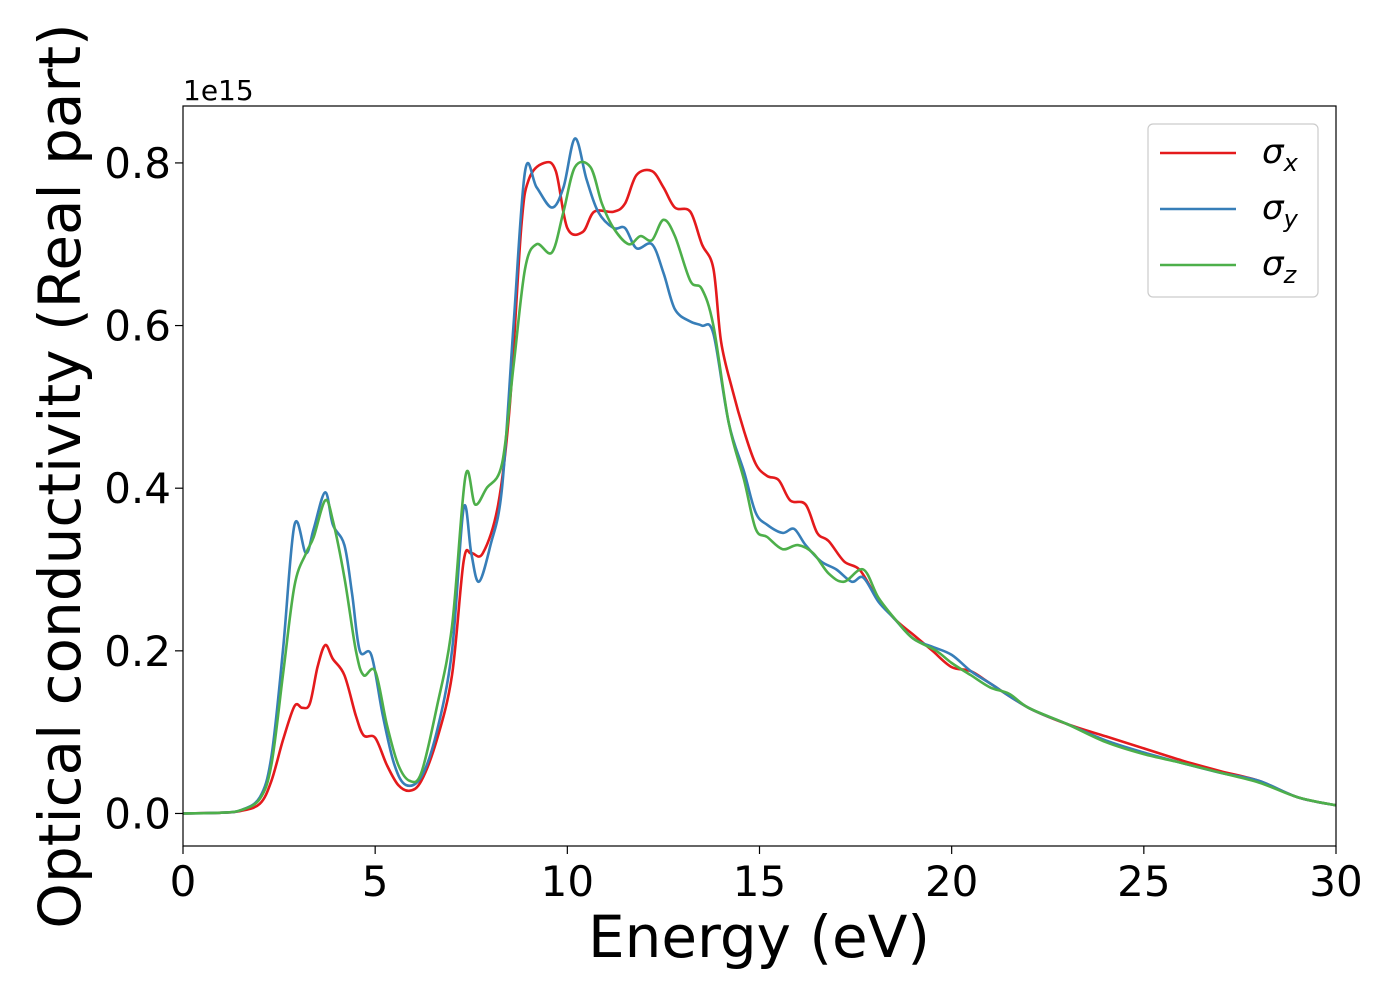 Image resolution: width=1400 pixels, height=1000 pixels. I want to click on y-axis-label: Optical conductivity (Real part), so click(60, 475).